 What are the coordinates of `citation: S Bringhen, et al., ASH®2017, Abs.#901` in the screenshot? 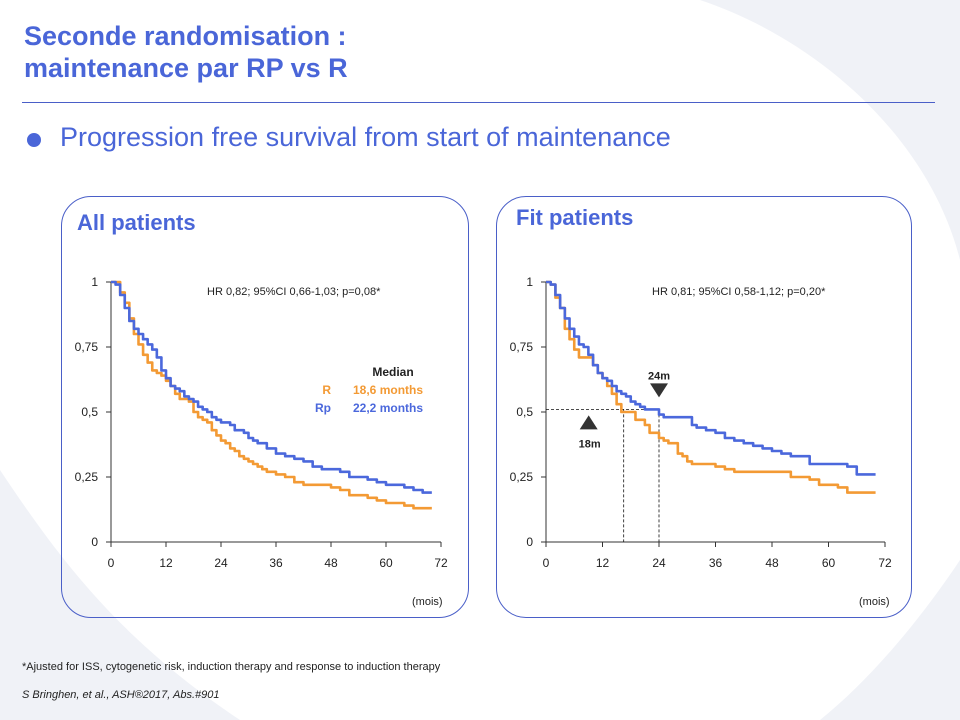 It's located at (121, 695).